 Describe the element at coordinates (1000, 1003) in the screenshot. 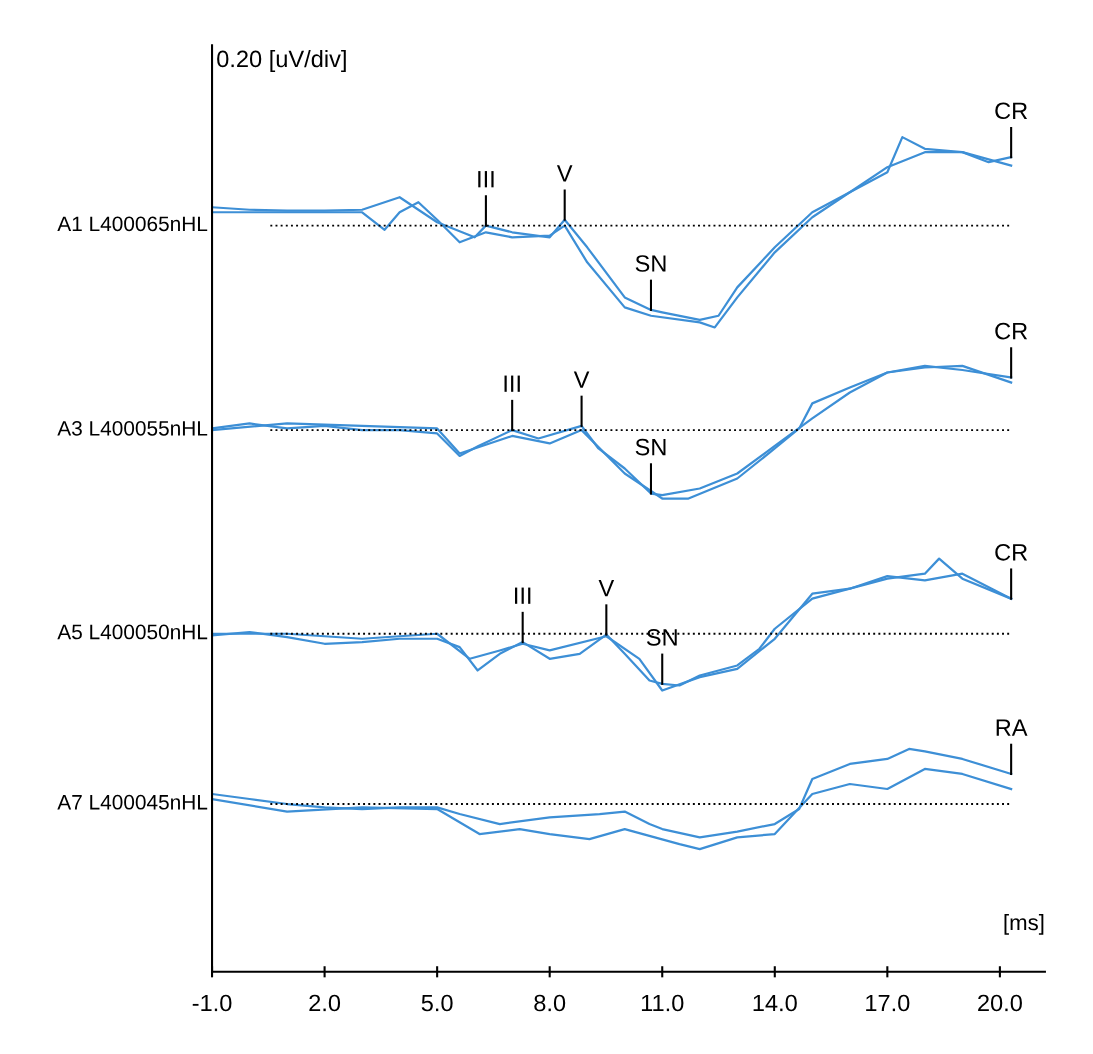

I see `x-tick-label: 20.0` at that location.